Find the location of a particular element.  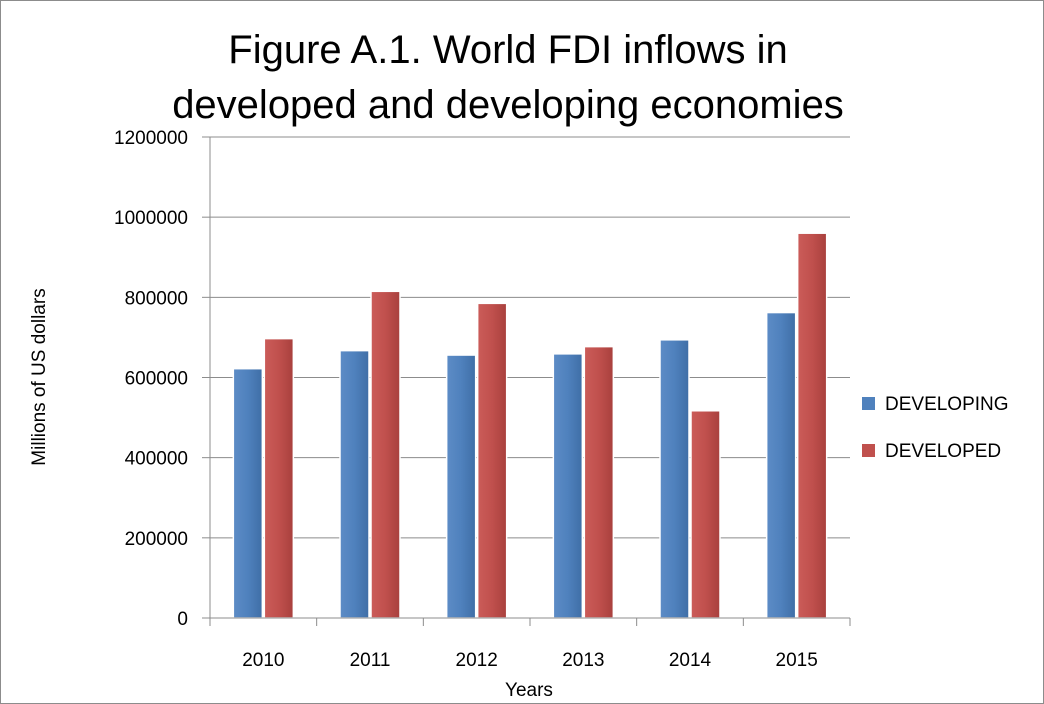

legend-swatch-developed is located at coordinates (868, 450).